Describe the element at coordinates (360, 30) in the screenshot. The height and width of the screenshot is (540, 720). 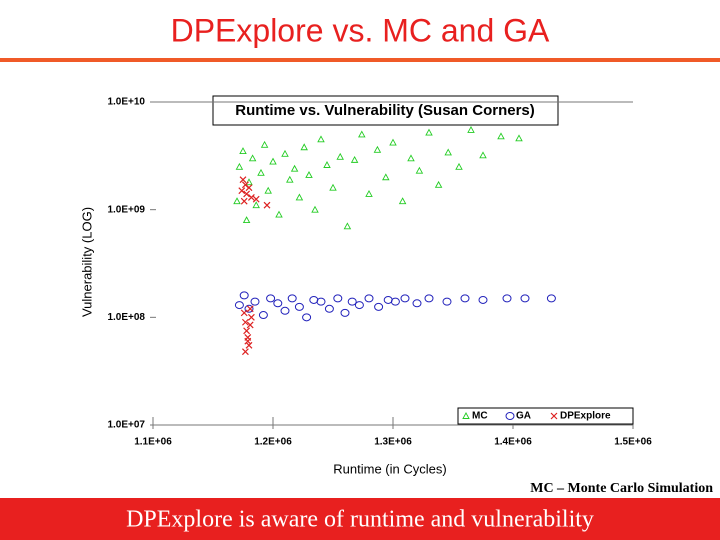
I see `slide-title: DPExplore vs. MC and GA` at that location.